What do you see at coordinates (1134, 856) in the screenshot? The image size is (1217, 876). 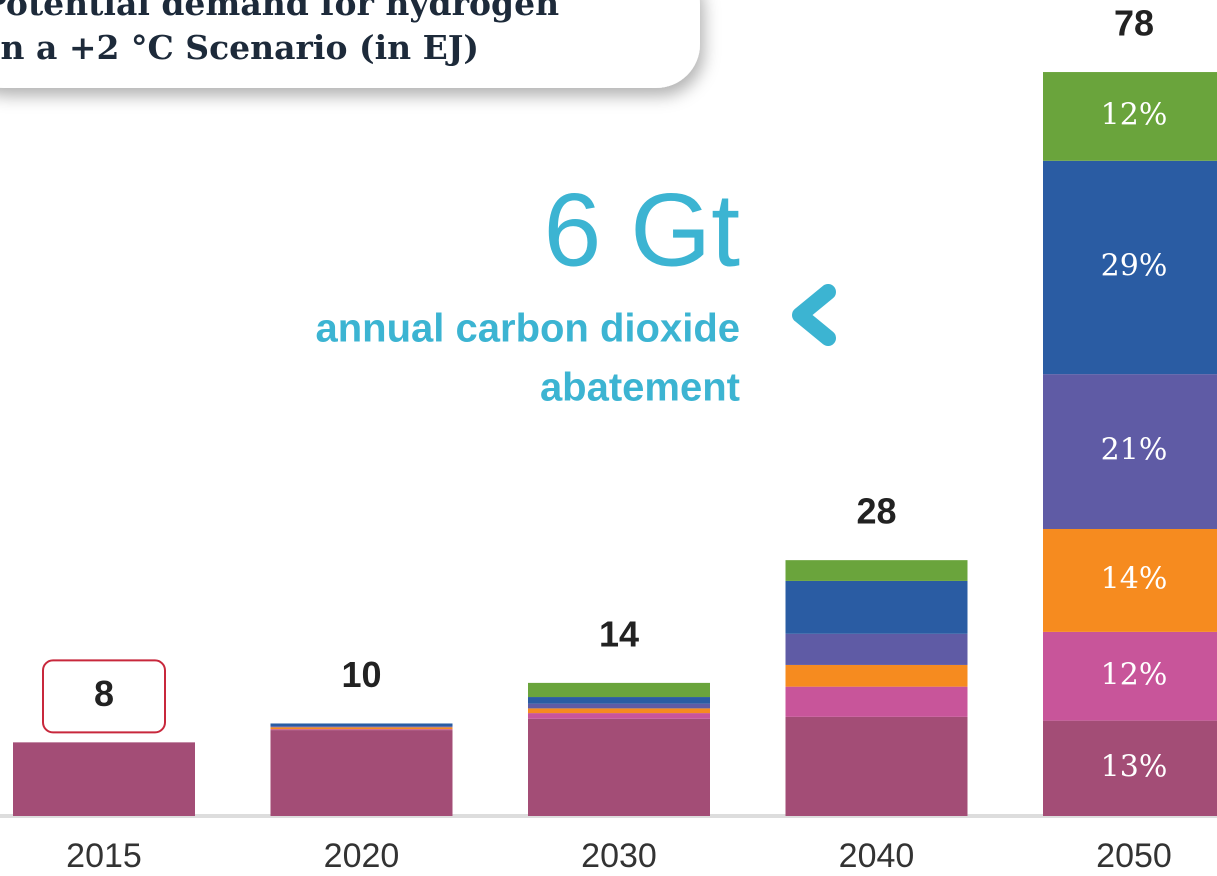 I see `x-tick-label: 2050` at bounding box center [1134, 856].